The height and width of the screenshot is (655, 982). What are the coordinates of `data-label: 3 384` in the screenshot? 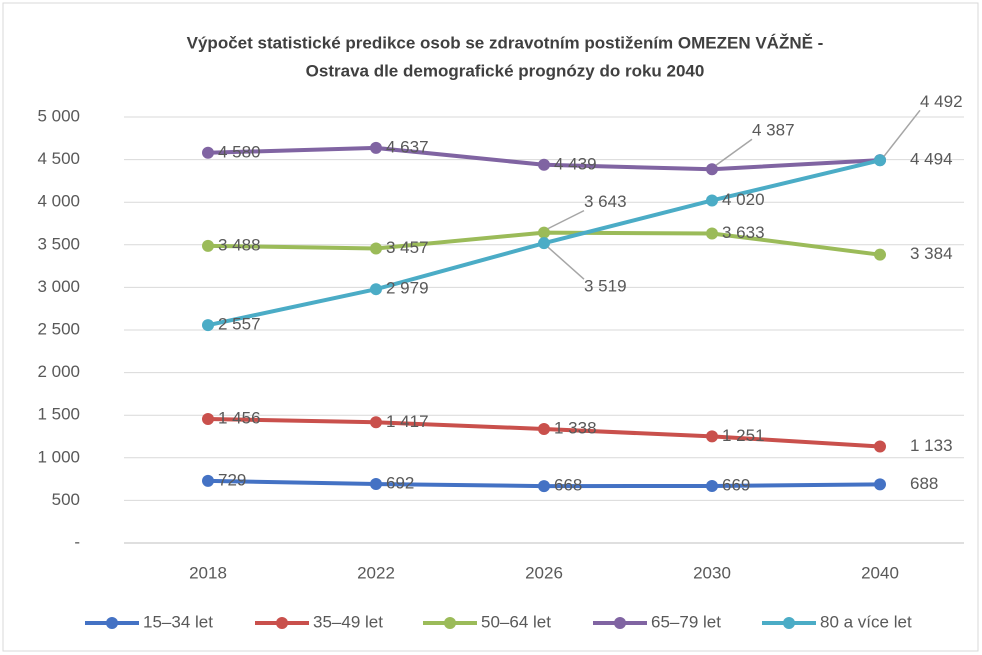 It's located at (931, 253).